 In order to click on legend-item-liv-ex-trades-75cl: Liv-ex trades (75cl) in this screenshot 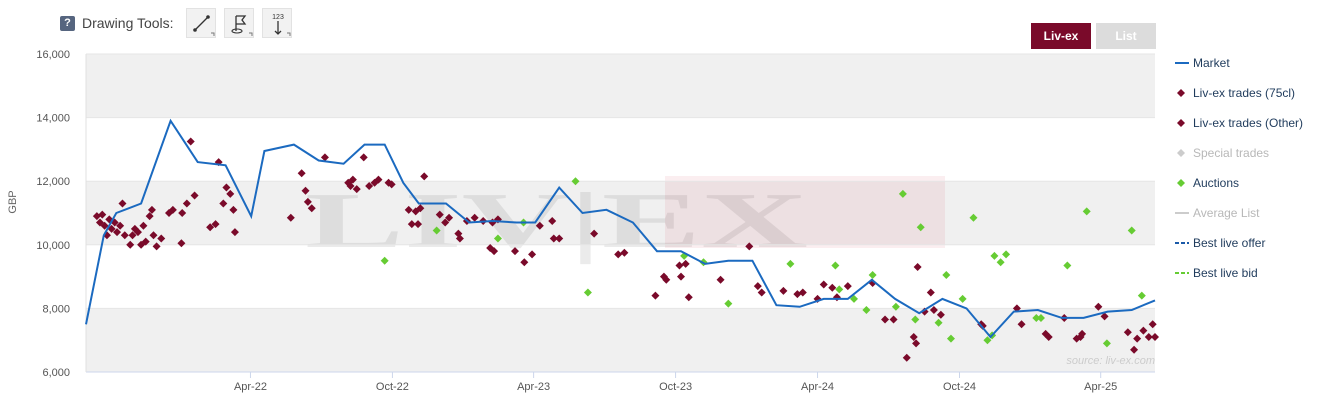, I will do `click(1250, 93)`.